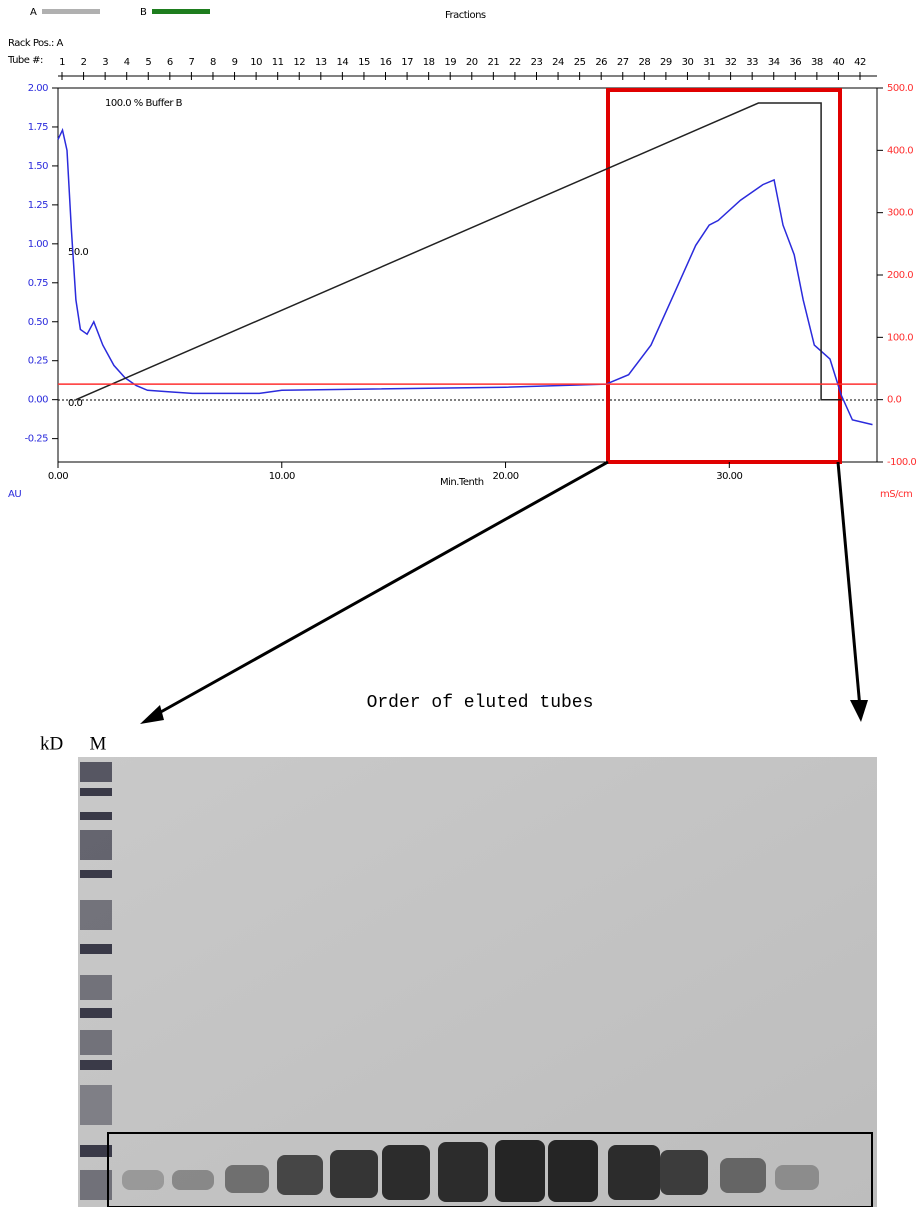 Image resolution: width=917 pixels, height=1207 pixels. I want to click on tube-number: 25, so click(580, 62).